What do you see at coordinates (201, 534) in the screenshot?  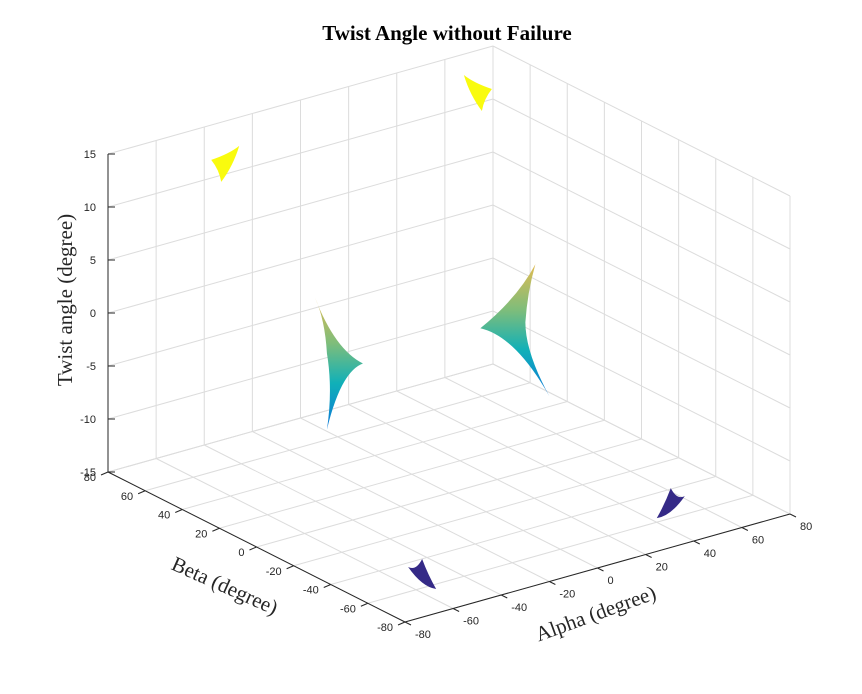 I see `y-tick-label: 20` at bounding box center [201, 534].